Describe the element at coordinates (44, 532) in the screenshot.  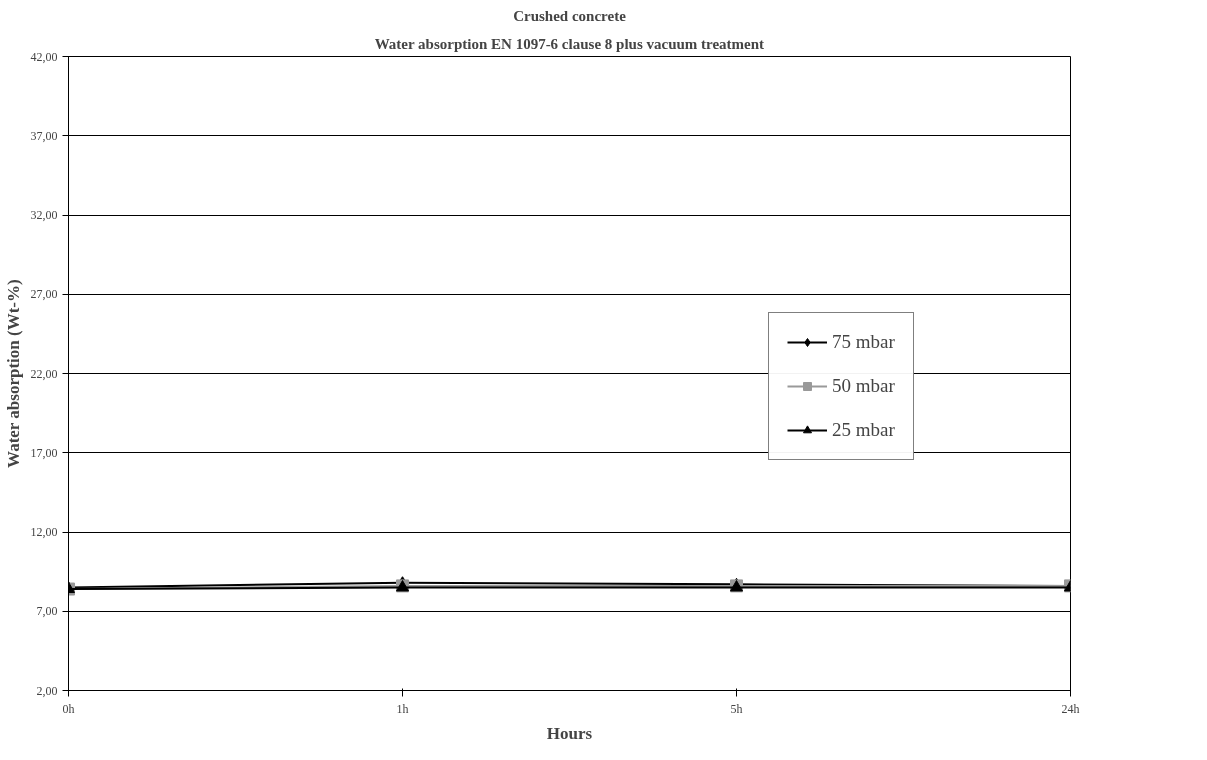
I see `y-tick-label: 12,00` at that location.